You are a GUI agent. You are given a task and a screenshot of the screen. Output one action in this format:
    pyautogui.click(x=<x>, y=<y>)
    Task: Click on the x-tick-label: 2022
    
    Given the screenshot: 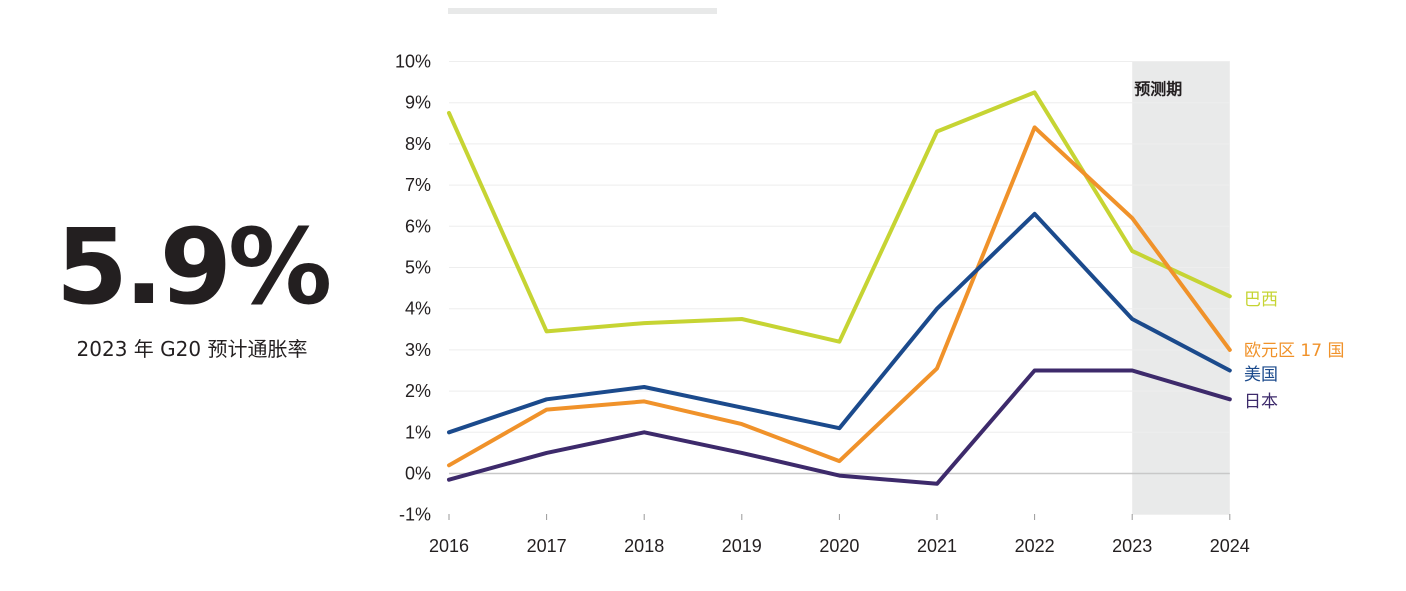 What is the action you would take?
    pyautogui.click(x=1035, y=546)
    